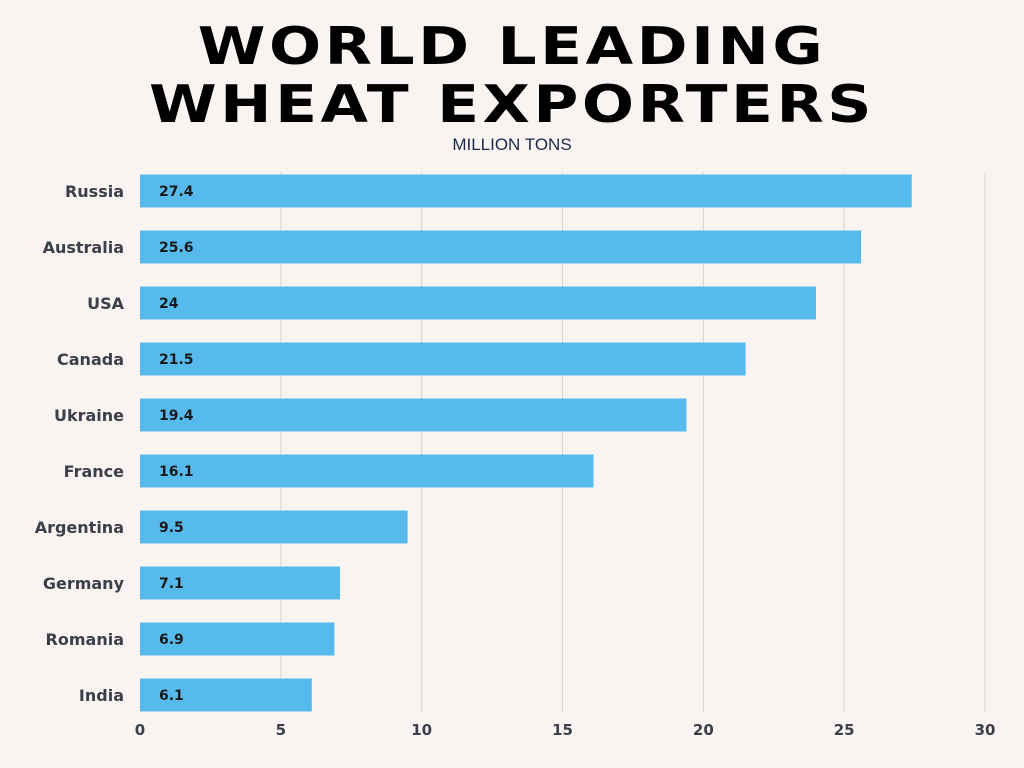  I want to click on value-label: 21.5, so click(176, 360).